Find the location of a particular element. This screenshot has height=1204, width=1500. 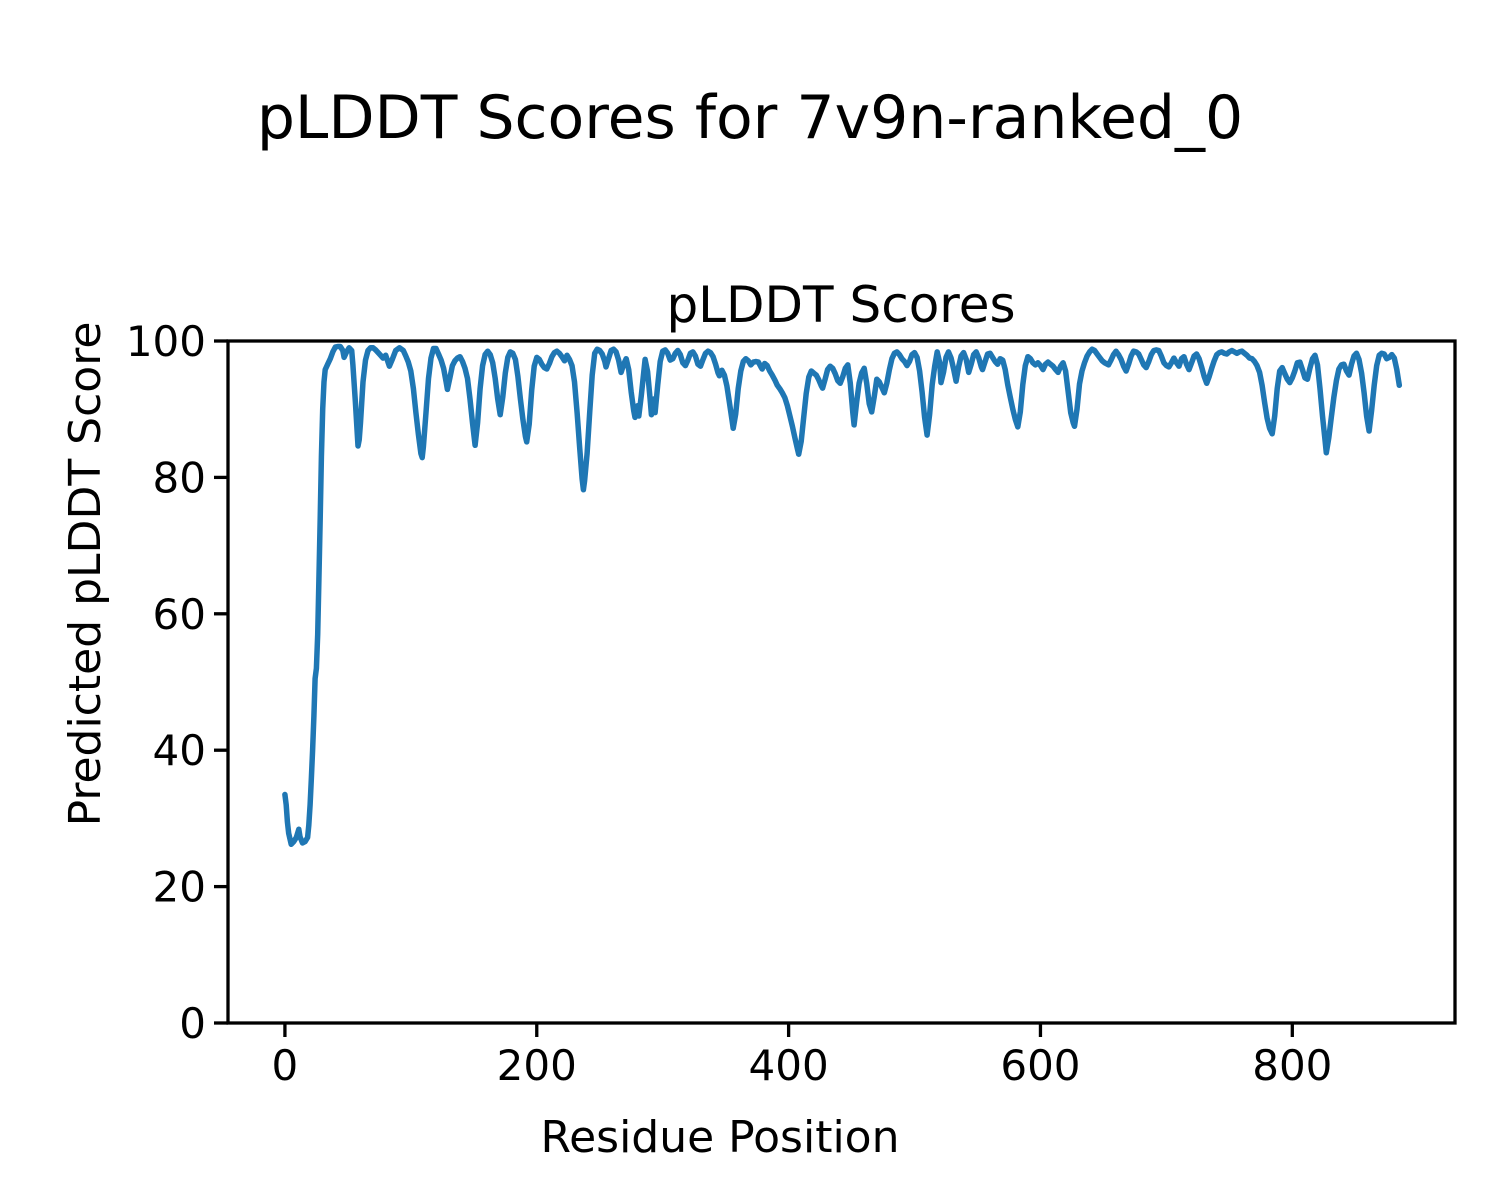

y-tick-label: 0 is located at coordinates (192, 1023).